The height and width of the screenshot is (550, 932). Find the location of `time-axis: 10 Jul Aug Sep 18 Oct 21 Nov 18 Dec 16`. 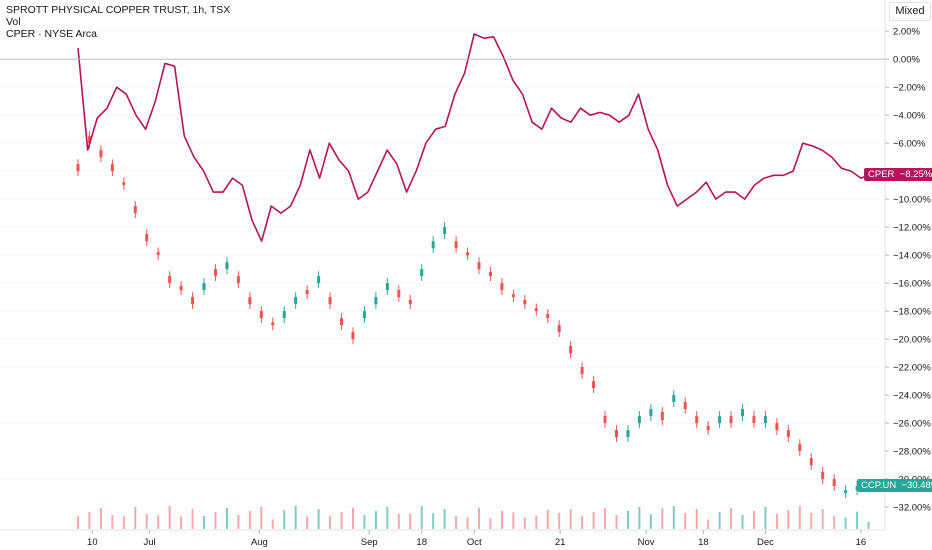

time-axis: 10 Jul Aug Sep 18 Oct 21 Nov 18 Dec 16 is located at coordinates (476, 539).